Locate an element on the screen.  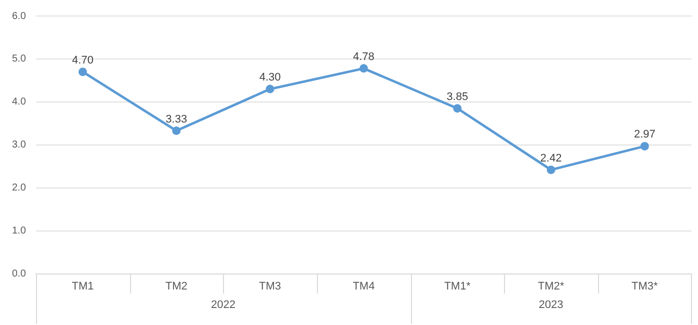
y-tick-label: 2.0 is located at coordinates (19, 188).